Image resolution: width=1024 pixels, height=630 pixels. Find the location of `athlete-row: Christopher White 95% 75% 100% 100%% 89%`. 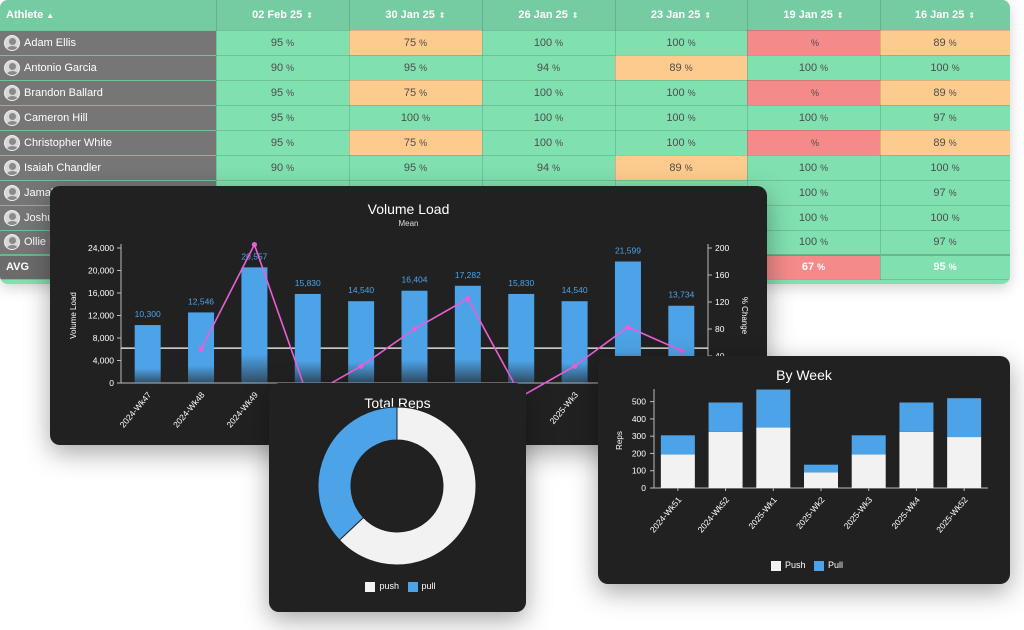

athlete-row: Christopher White 95% 75% 100% 100%% 89% is located at coordinates (505, 143).